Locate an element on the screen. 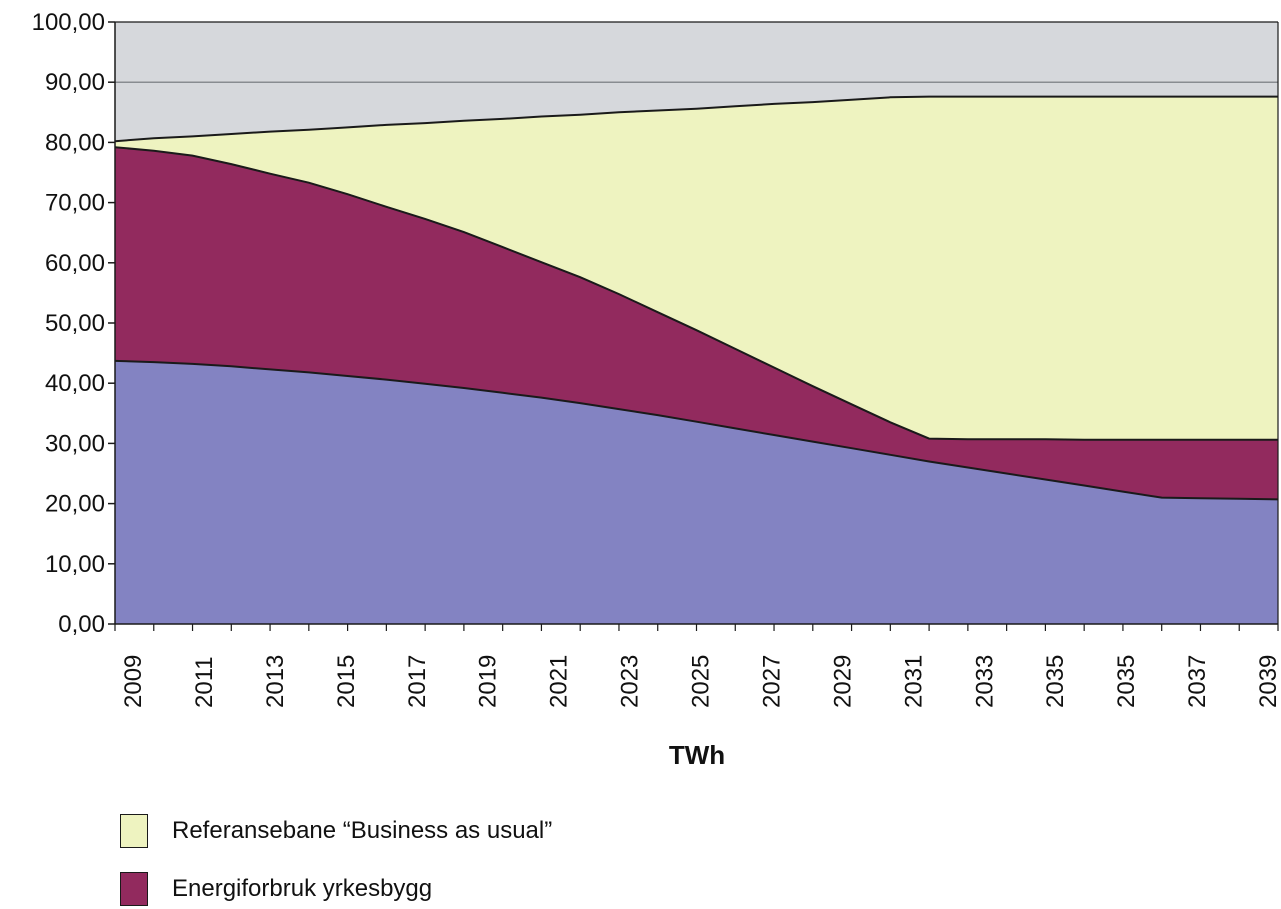 The image size is (1281, 909). x-tick-label-9: 2027 is located at coordinates (771, 681).